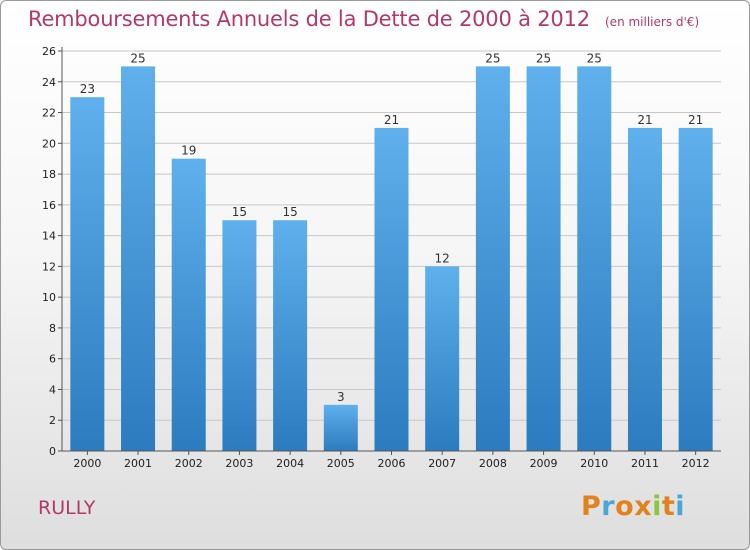 The image size is (750, 550). Describe the element at coordinates (442, 463) in the screenshot. I see `x-tick-label-2007: 2007` at that location.